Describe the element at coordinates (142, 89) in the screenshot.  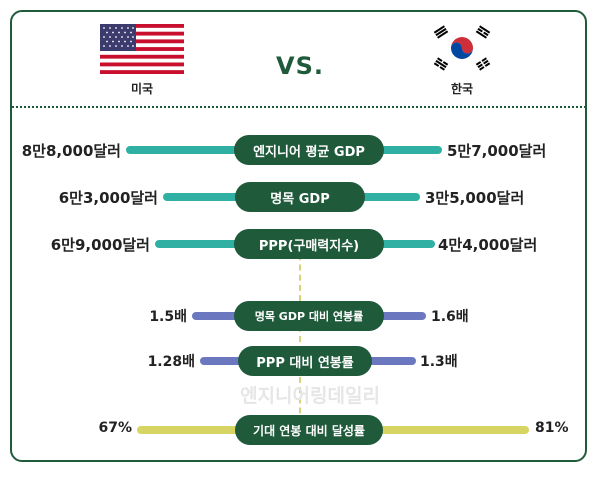
I see `country-label-left: 미국` at that location.